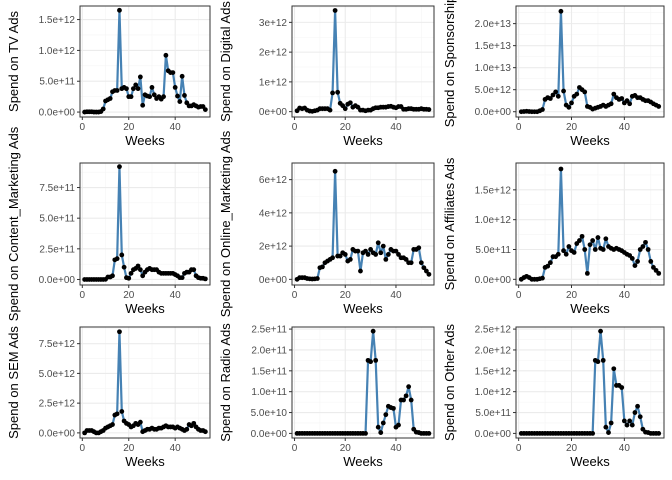 The width and height of the screenshot is (672, 480). Describe the element at coordinates (225, 61) in the screenshot. I see `y-axis-title: Spend on Digital Ads` at that location.